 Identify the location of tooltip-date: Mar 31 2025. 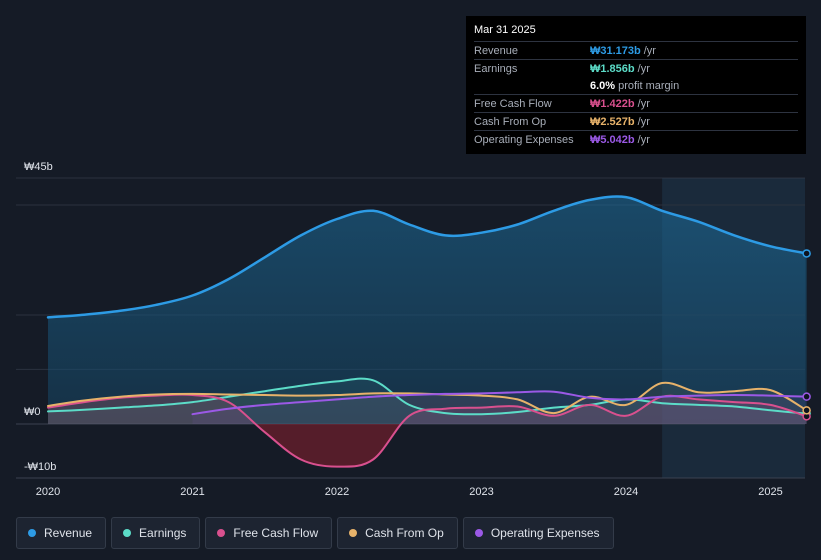
(505, 30).